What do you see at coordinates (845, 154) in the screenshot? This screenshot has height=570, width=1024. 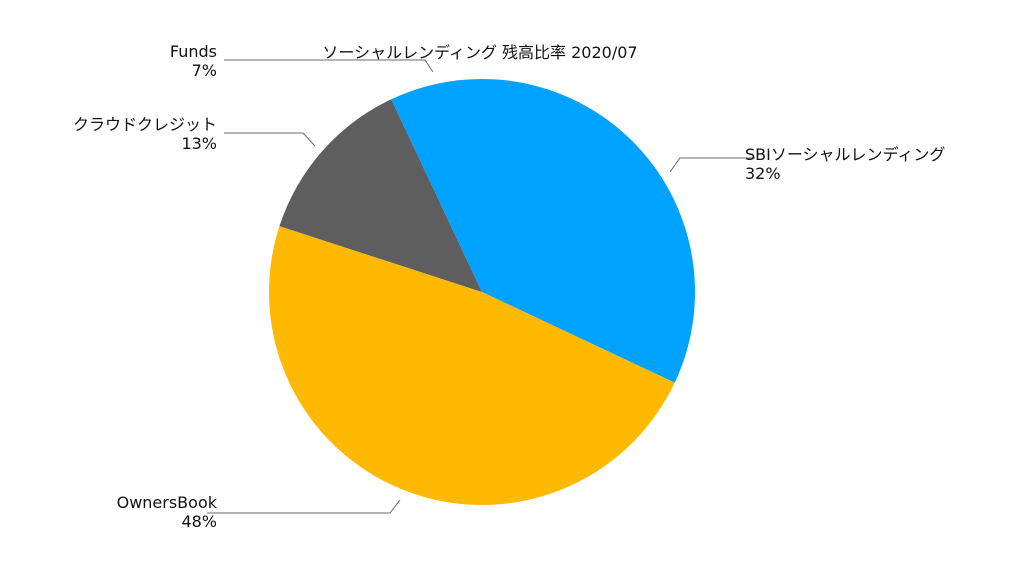 I see `slice-category-label: SBIソーシャルレンディング` at bounding box center [845, 154].